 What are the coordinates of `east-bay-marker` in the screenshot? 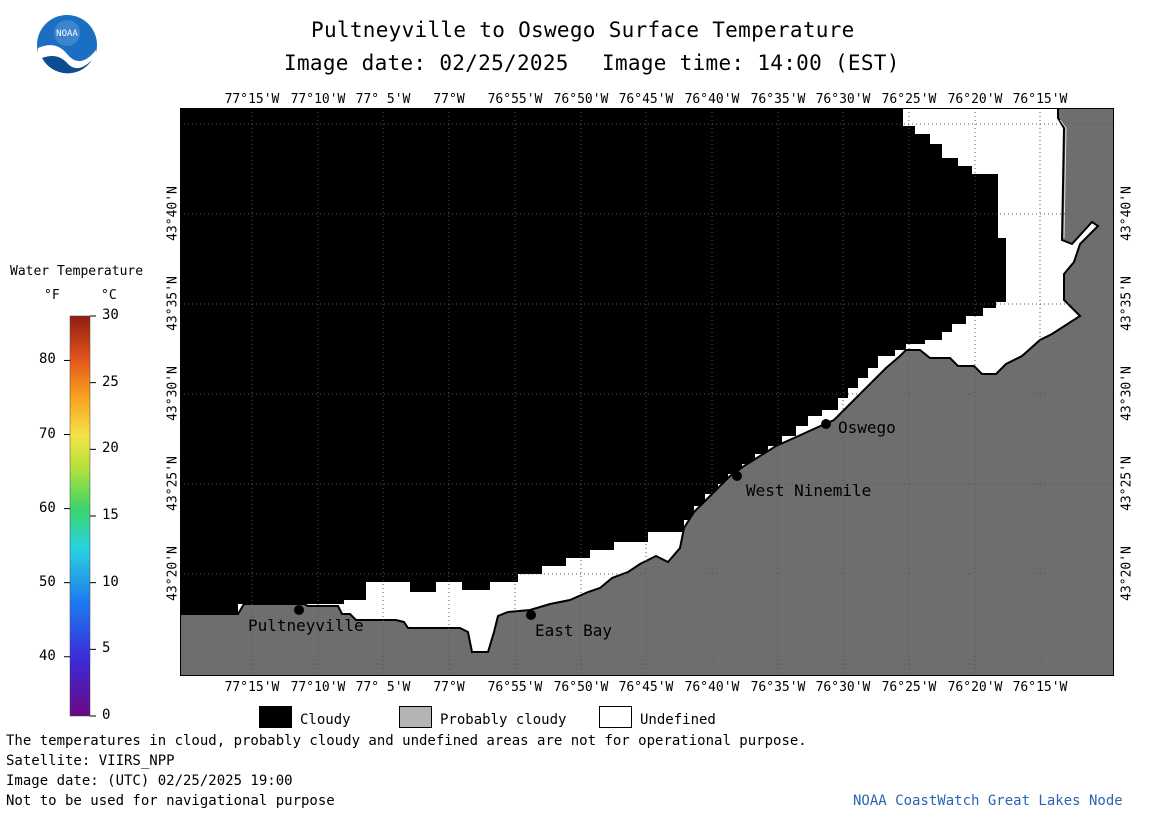 It's located at (531, 615).